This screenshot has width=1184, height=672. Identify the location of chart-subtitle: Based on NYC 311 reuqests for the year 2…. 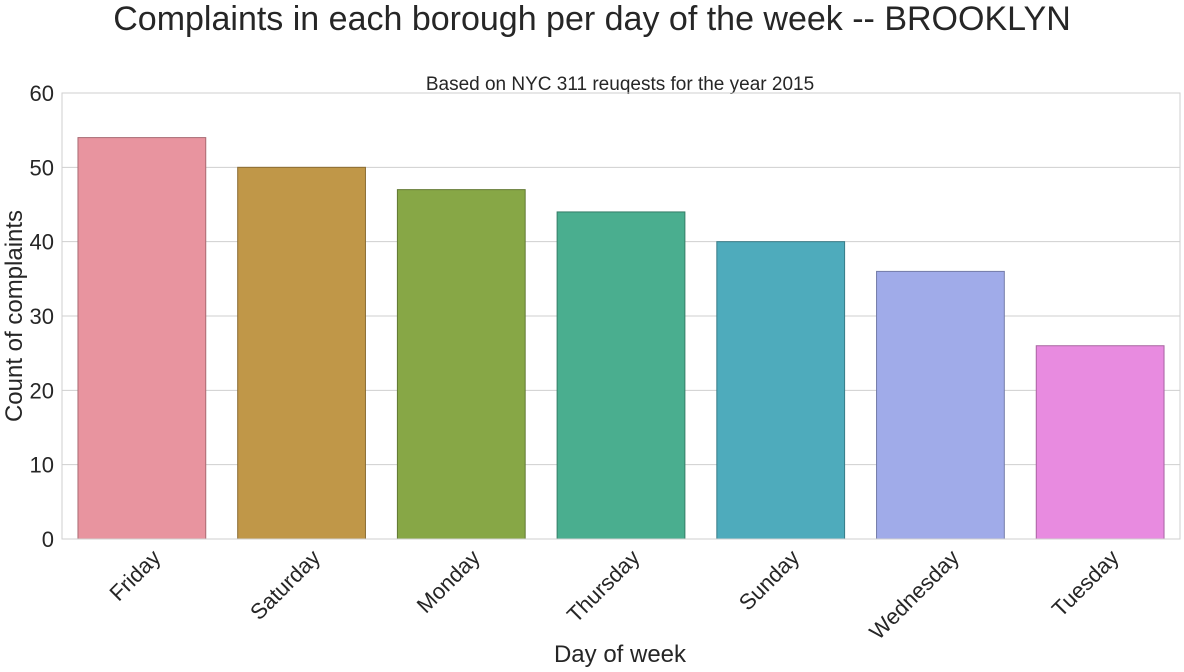
(620, 84).